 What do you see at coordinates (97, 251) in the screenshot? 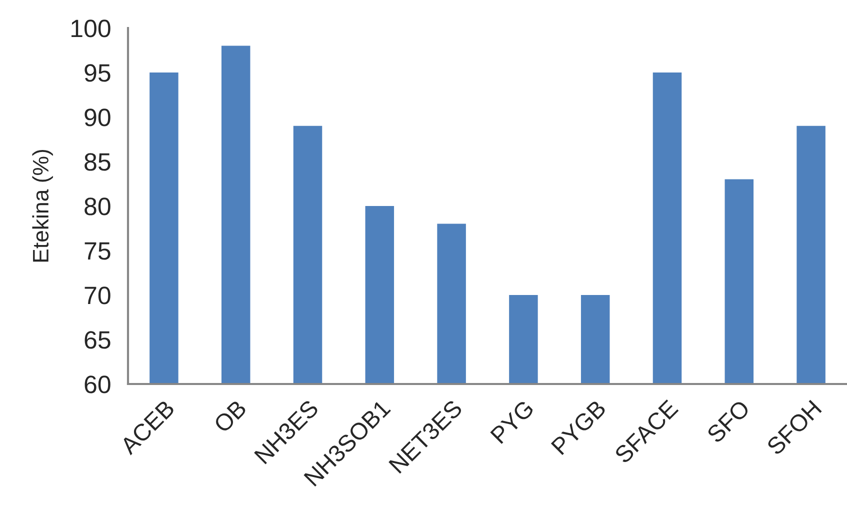
I see `y-tick-label: 75` at bounding box center [97, 251].